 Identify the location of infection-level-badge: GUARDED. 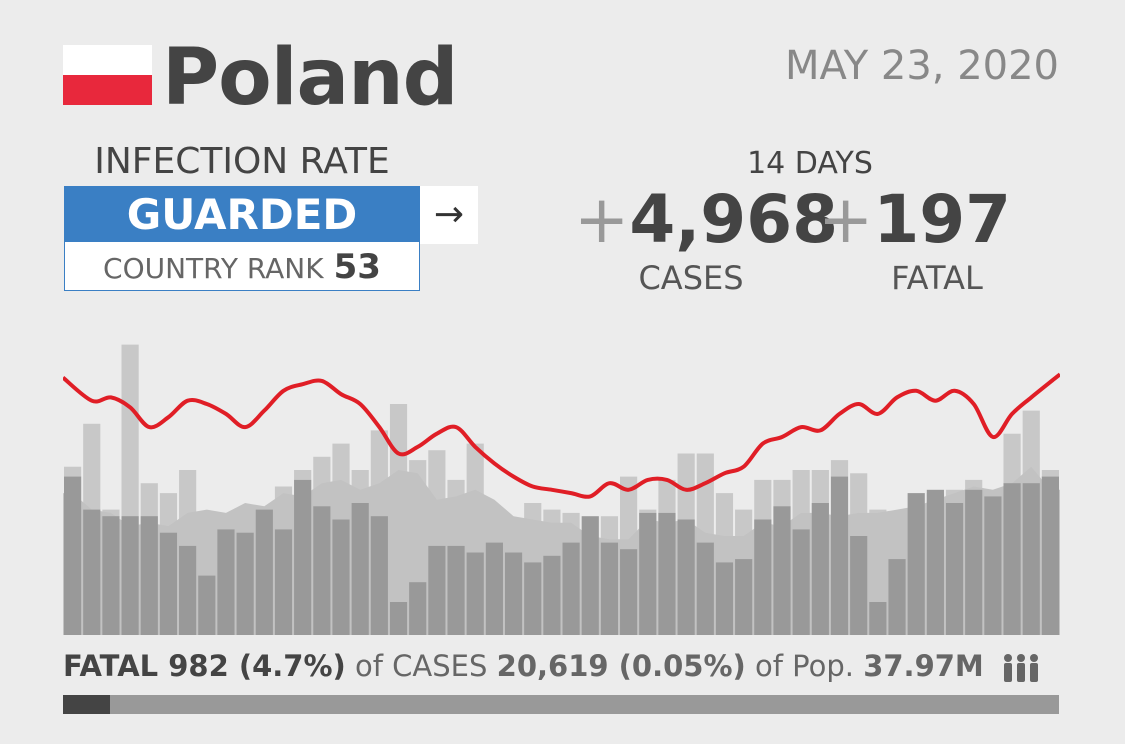
(242, 214).